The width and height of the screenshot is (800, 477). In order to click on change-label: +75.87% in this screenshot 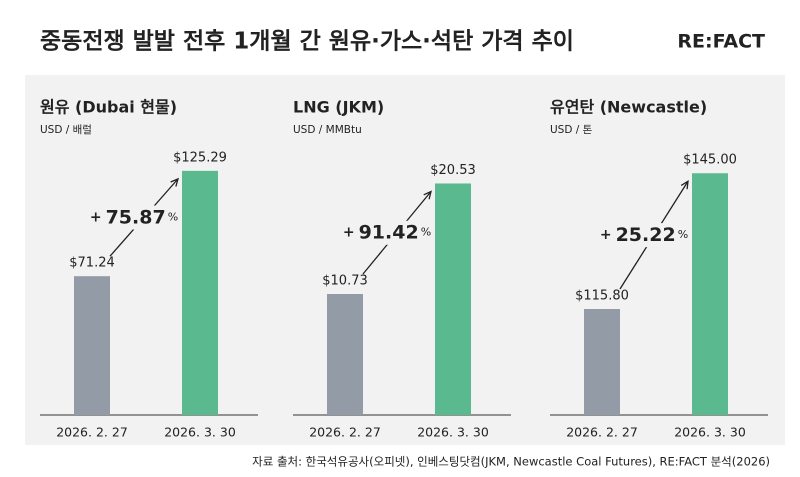, I will do `click(134, 217)`.